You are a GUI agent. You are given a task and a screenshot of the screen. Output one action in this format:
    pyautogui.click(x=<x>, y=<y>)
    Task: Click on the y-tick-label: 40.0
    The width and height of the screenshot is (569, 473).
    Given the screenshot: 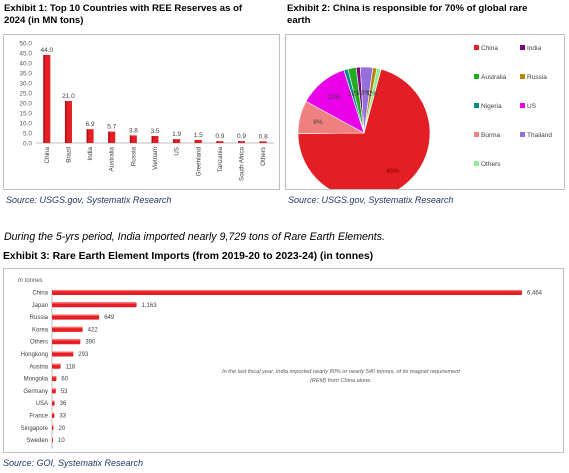 What is the action you would take?
    pyautogui.click(x=25, y=64)
    